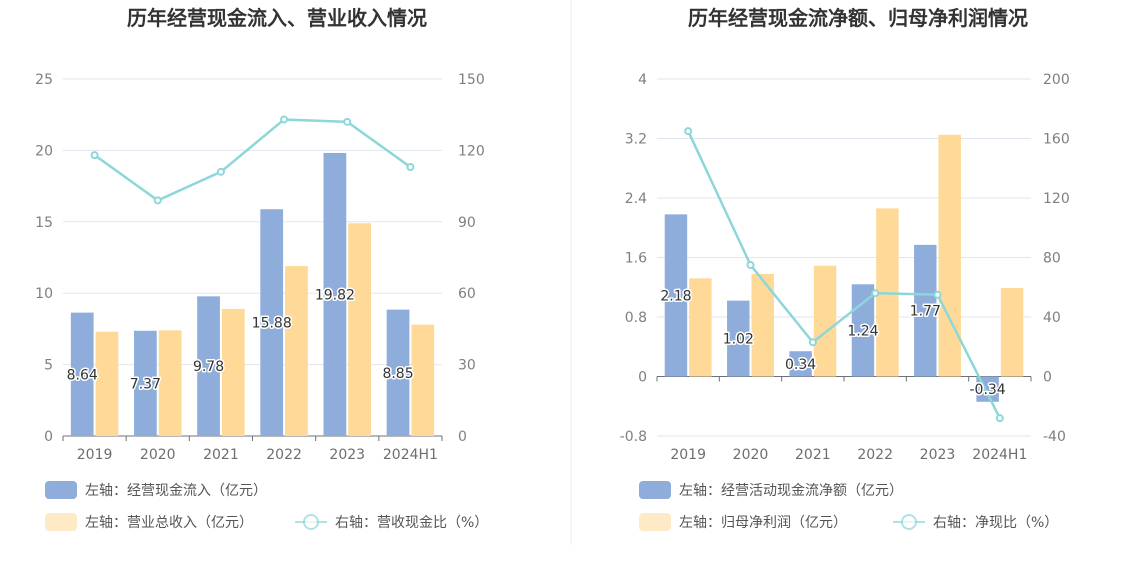 The image size is (1134, 586). I want to click on data-label: 1.02, so click(738, 340).